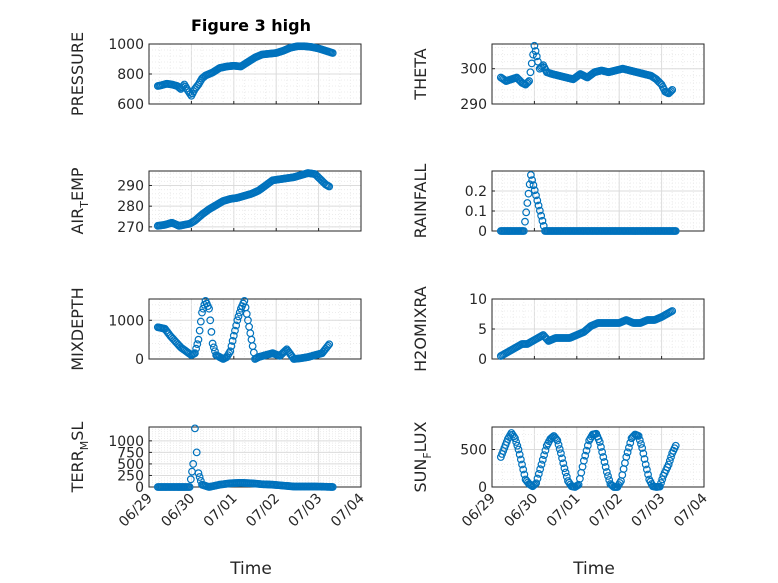 This screenshot has height=583, width=778. What do you see at coordinates (558, 329) in the screenshot?
I see `subplot-h2omixra: 0 5 10 H2OMIXRA` at bounding box center [558, 329].